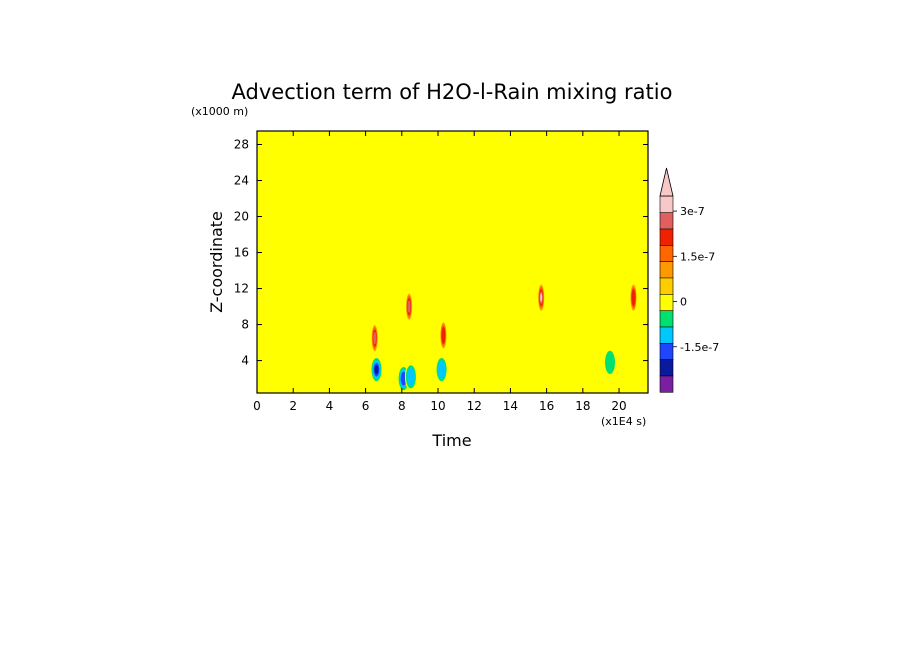 The height and width of the screenshot is (654, 904). Describe the element at coordinates (409, 306) in the screenshot. I see `positive-streak` at that location.